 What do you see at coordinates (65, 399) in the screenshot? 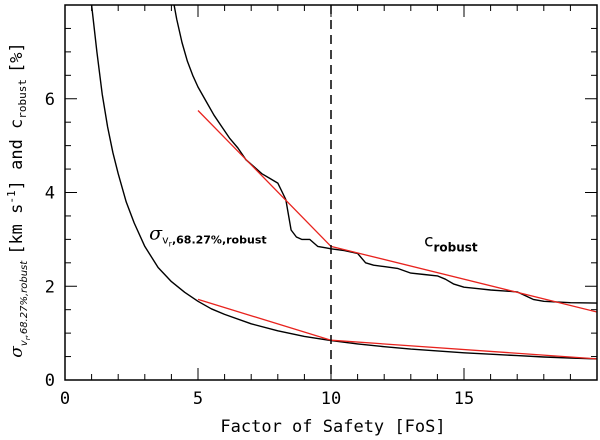
I see `x-tick-label: 0` at bounding box center [65, 399].